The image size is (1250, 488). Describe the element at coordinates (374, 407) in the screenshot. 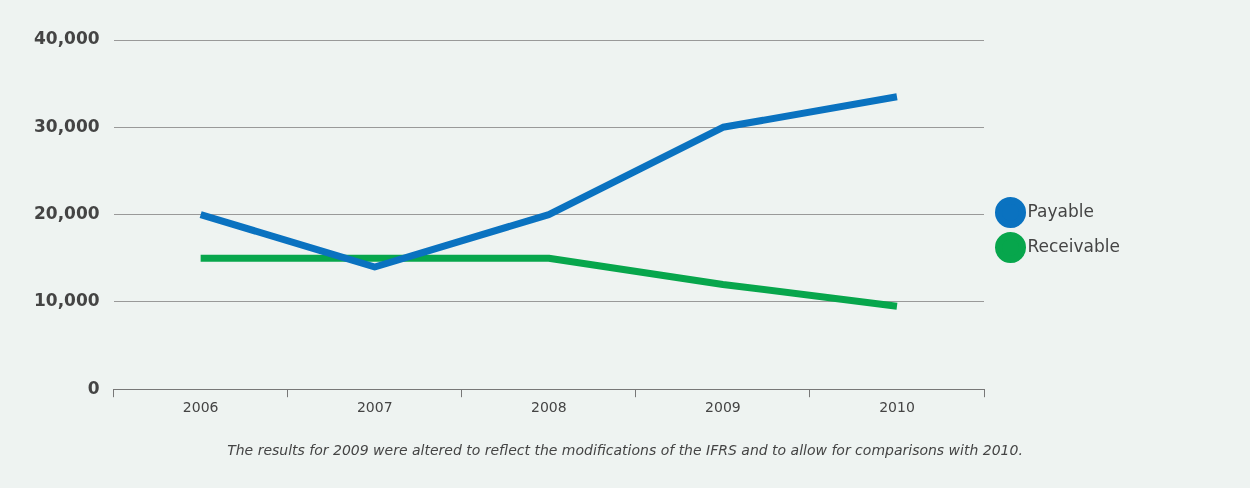

I see `x-tick-label: 2007` at that location.